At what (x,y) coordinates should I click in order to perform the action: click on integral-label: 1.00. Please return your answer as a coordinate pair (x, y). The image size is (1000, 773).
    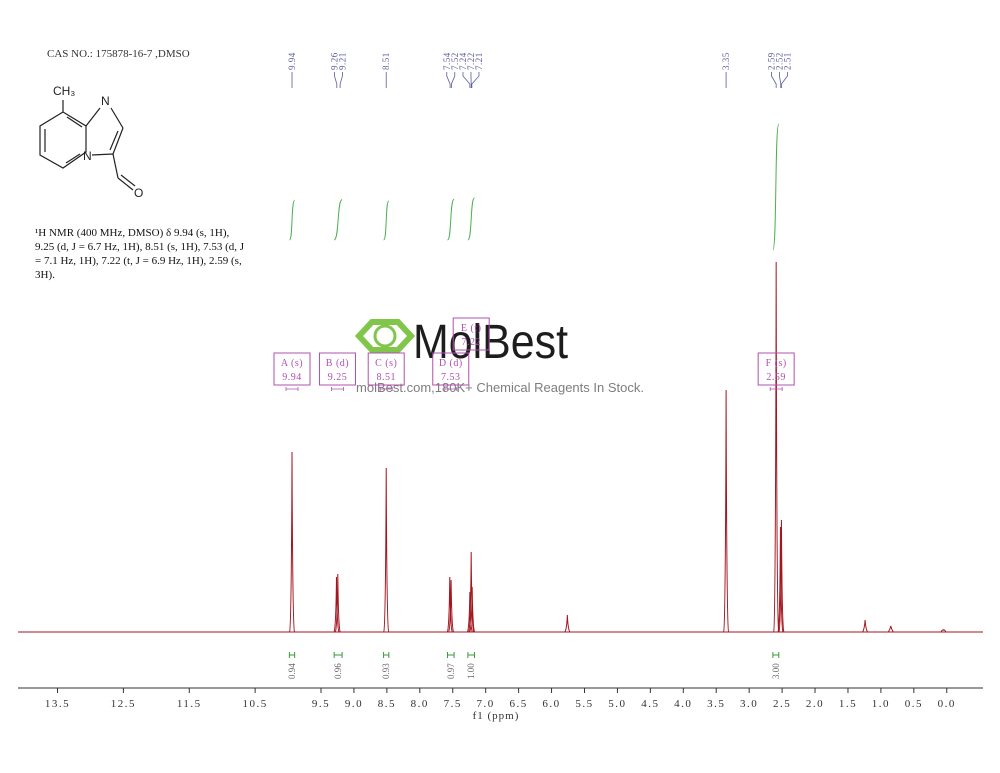
    Looking at the image, I should click on (471, 671).